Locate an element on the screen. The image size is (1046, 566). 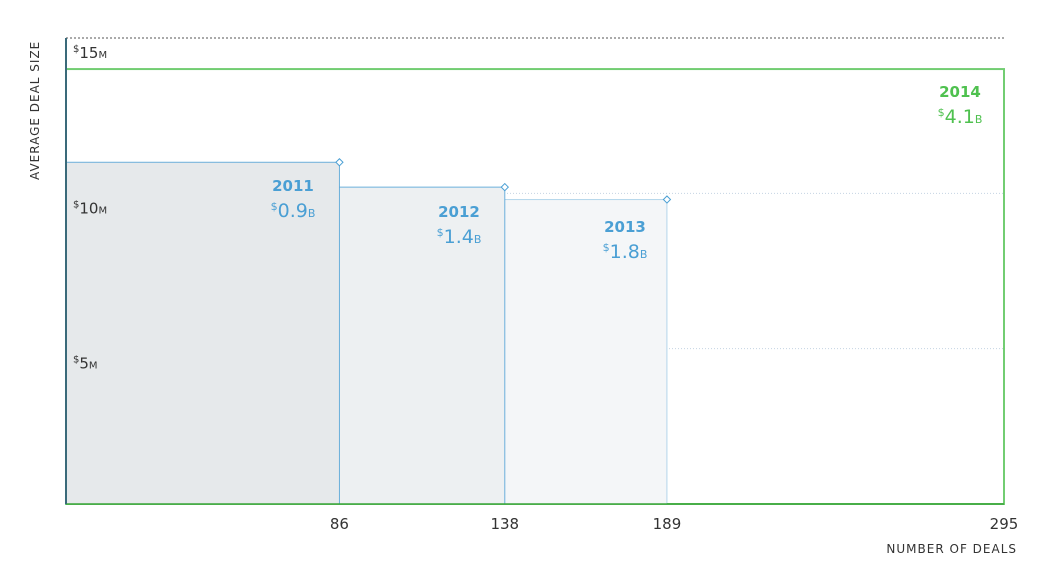
y-tick-label-5: $5M is located at coordinates (85, 364).